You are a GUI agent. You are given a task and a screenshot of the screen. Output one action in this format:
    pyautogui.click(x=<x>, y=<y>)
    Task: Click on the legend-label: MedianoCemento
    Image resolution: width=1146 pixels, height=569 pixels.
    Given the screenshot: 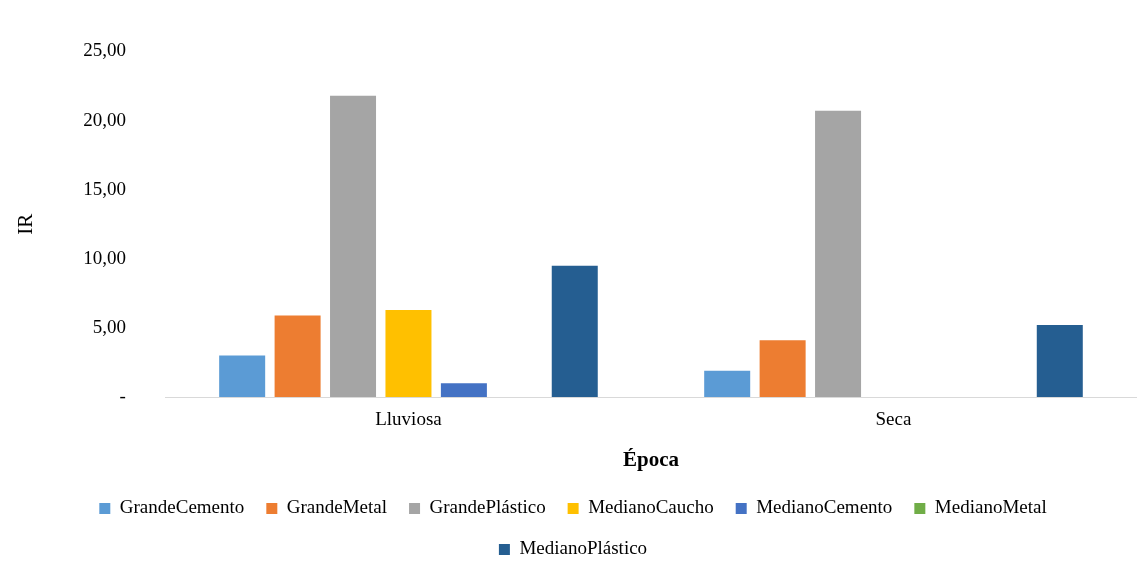 What is the action you would take?
    pyautogui.click(x=824, y=507)
    